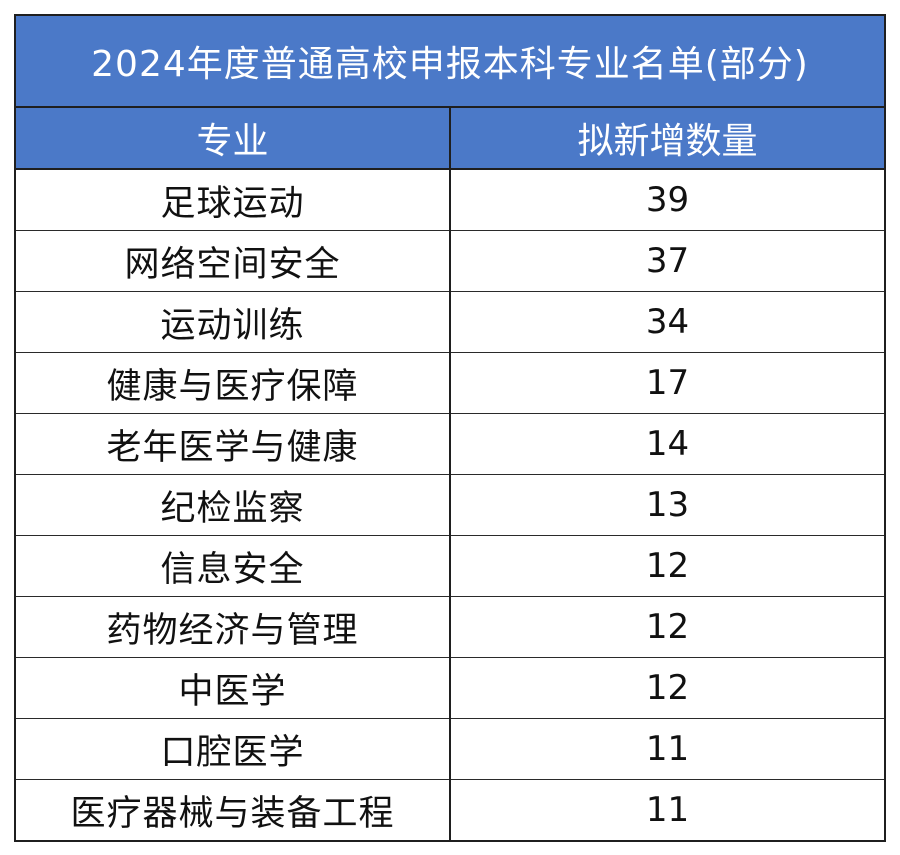  Describe the element at coordinates (233, 200) in the screenshot. I see `major-cell: 足球运动` at that location.